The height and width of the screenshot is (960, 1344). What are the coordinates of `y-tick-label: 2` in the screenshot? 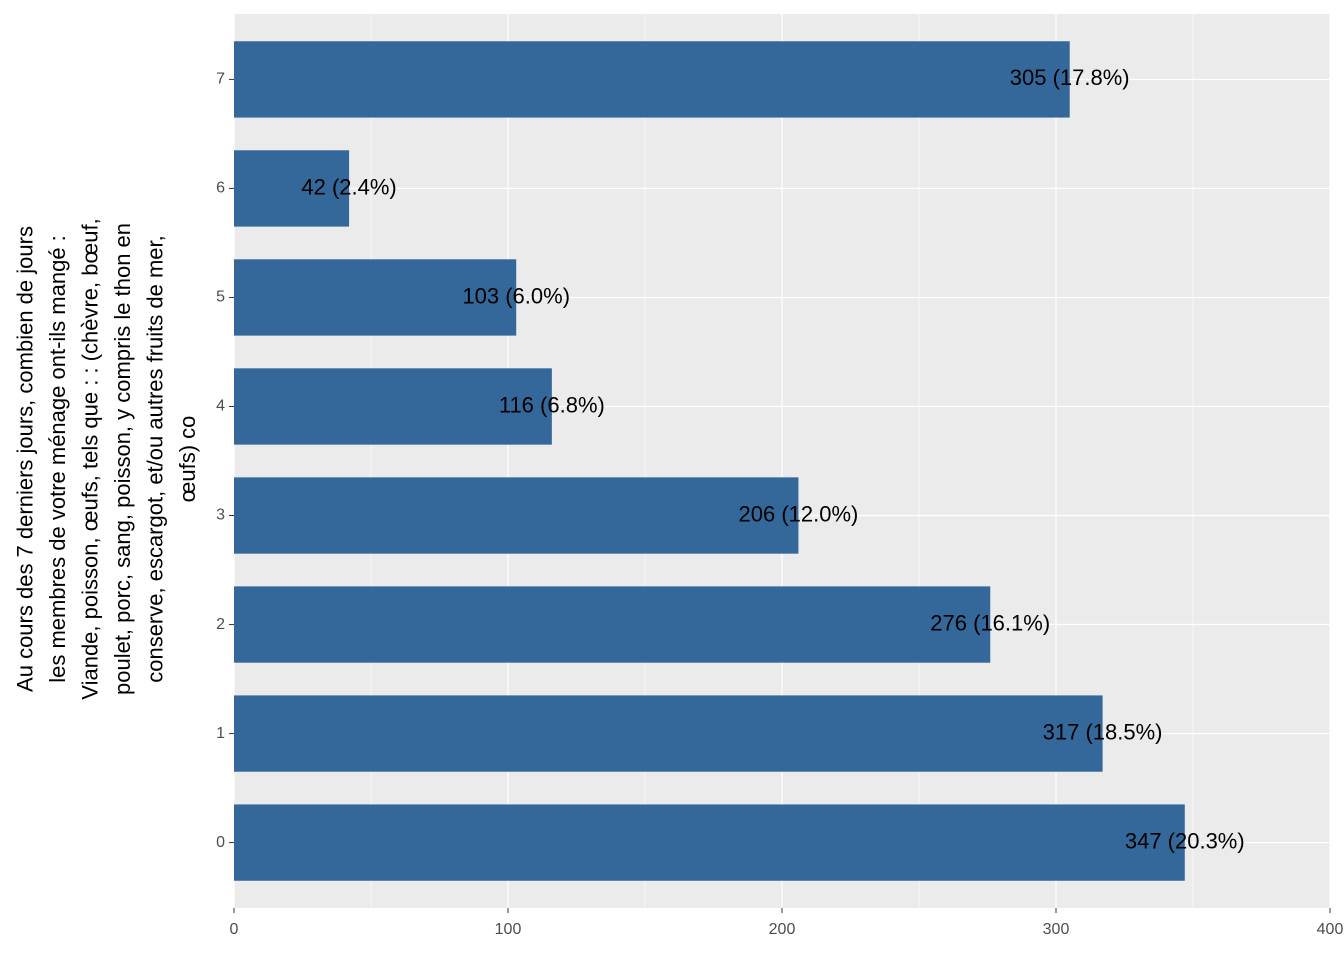 It's located at (220, 624).